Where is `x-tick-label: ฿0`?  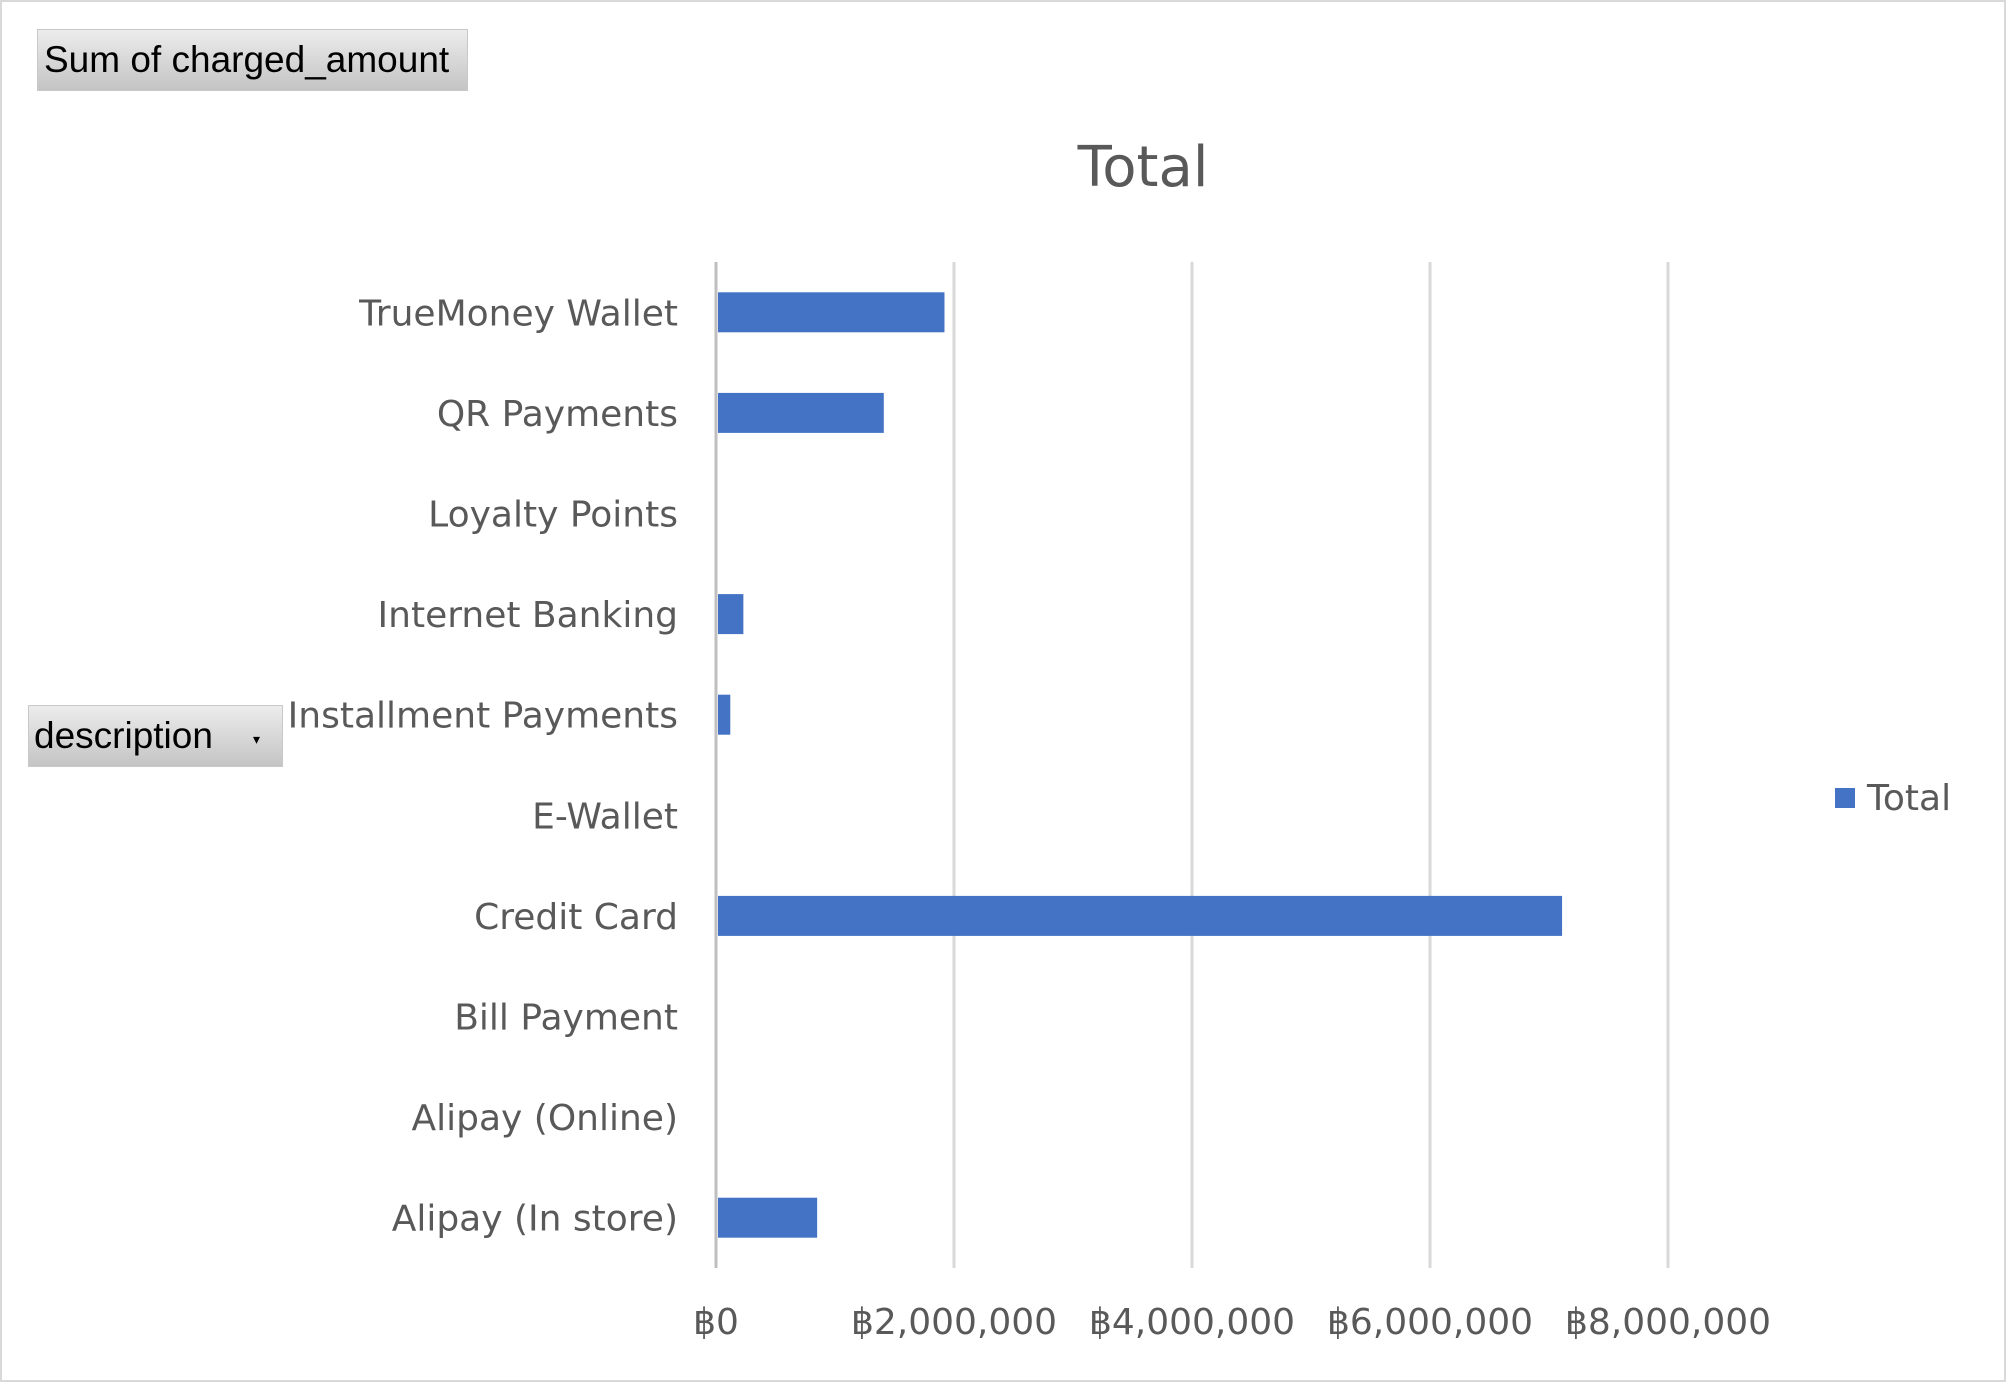
x-tick-label: ฿0 is located at coordinates (716, 1322).